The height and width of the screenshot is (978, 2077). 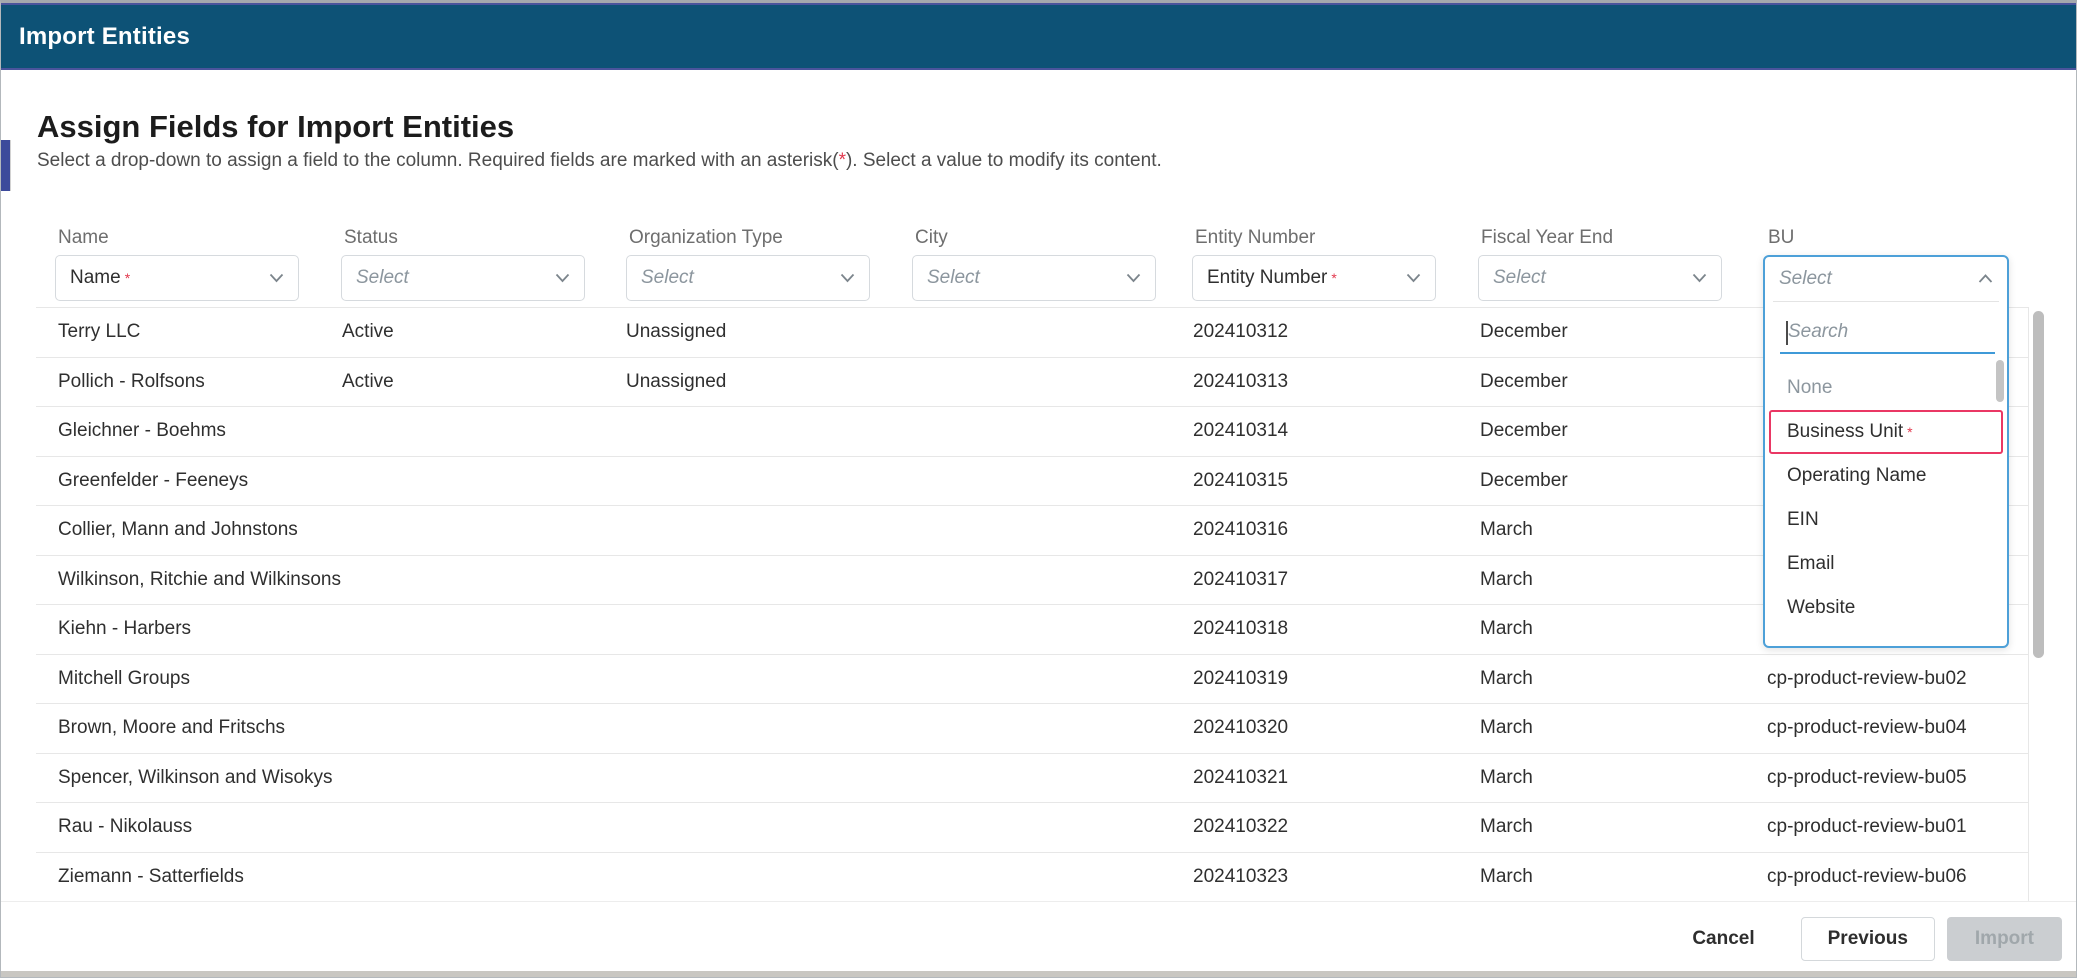 What do you see at coordinates (1314, 278) in the screenshot?
I see `entity-number-field-select: Entity Number *` at bounding box center [1314, 278].